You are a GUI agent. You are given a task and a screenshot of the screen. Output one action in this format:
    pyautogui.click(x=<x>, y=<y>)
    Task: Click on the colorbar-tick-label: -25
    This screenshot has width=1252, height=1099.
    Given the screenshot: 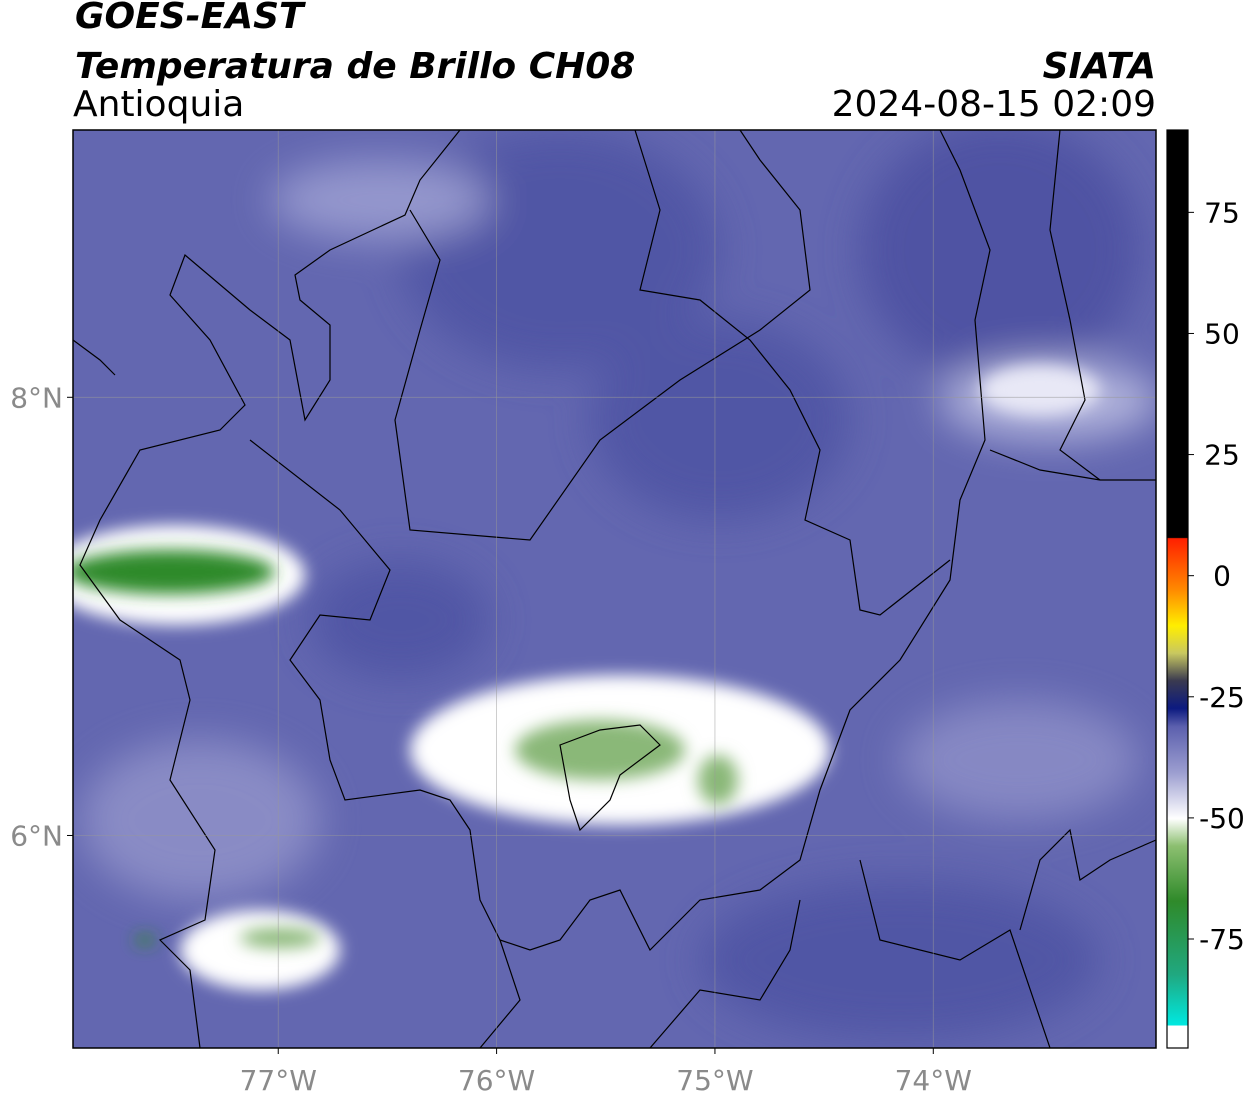 What is the action you would take?
    pyautogui.click(x=1222, y=697)
    